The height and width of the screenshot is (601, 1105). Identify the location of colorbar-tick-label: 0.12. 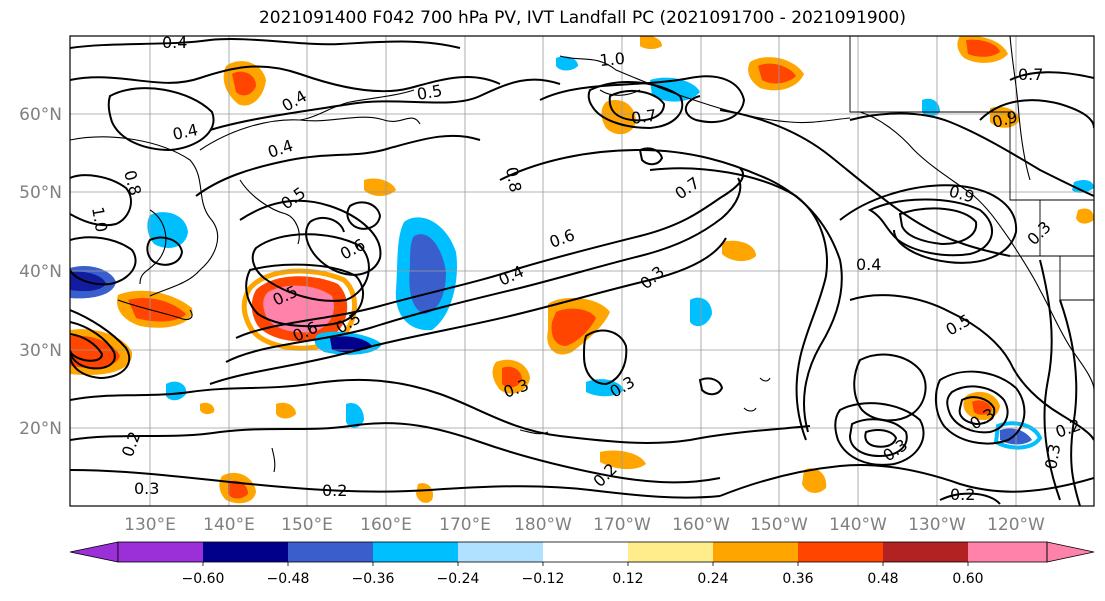
(627, 579).